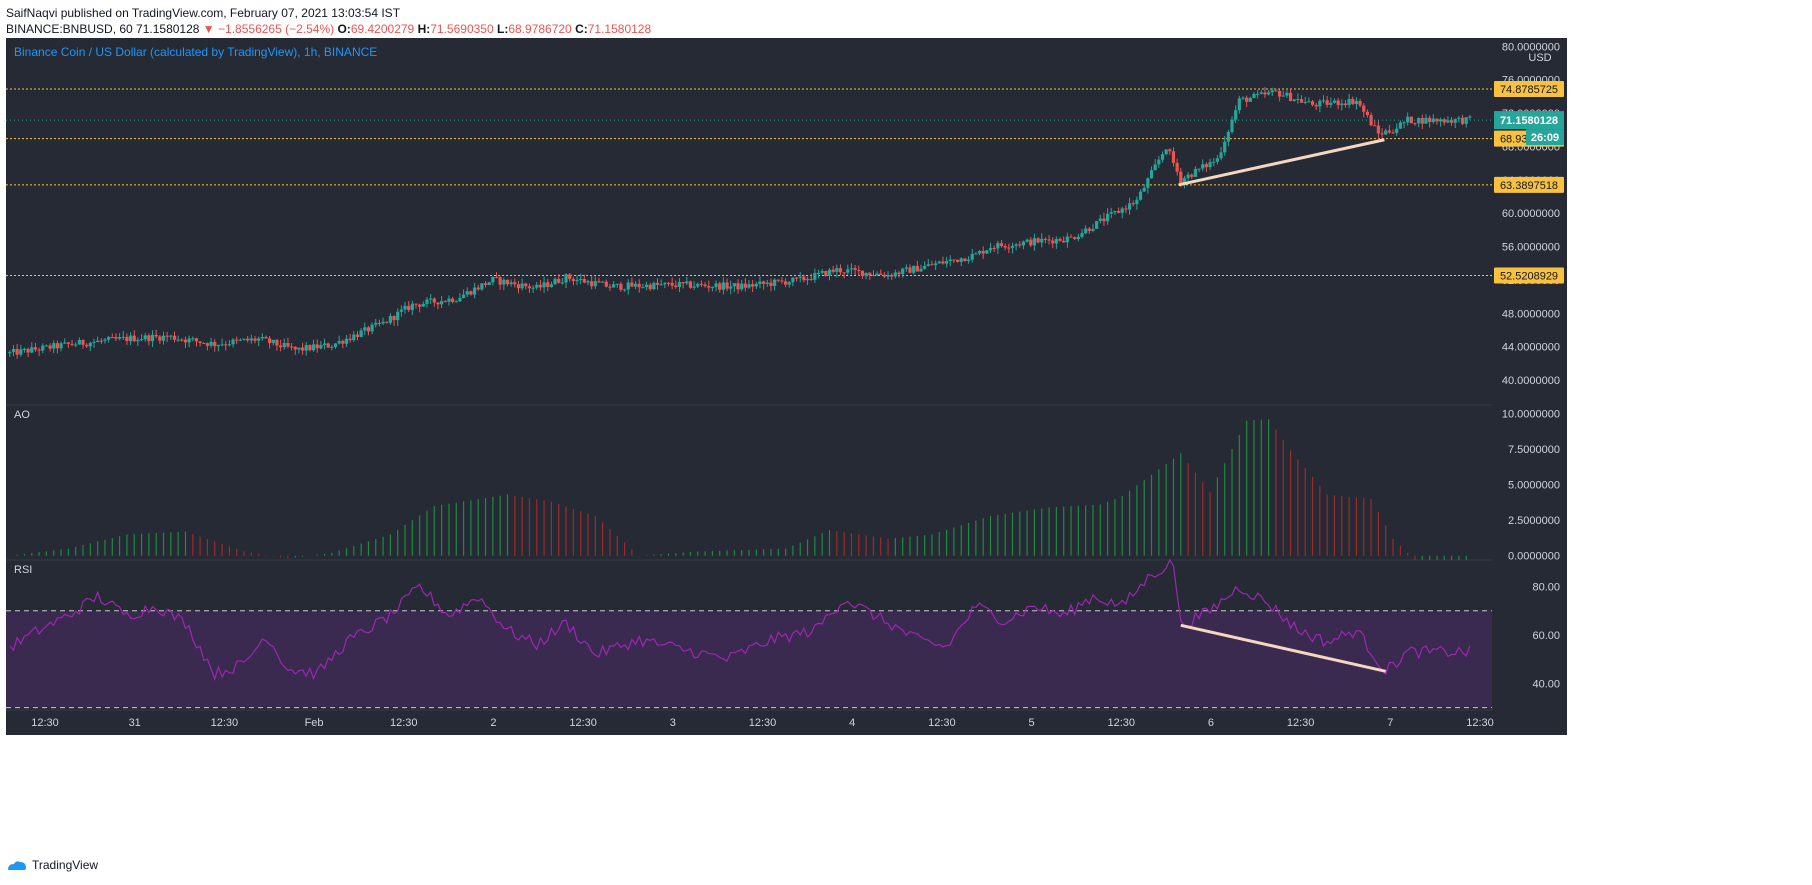 Image resolution: width=1812 pixels, height=885 pixels. What do you see at coordinates (1531, 314) in the screenshot?
I see `price-tick-label: 48.0000000` at bounding box center [1531, 314].